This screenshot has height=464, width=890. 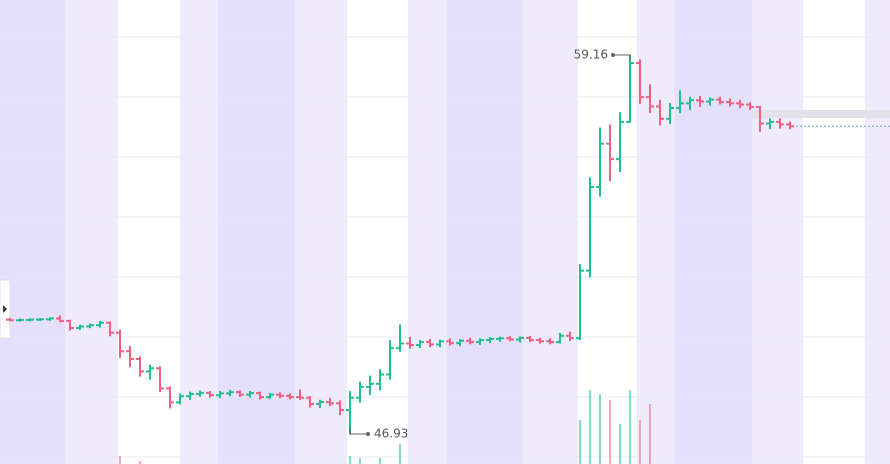 I want to click on price-band, so click(x=821, y=114).